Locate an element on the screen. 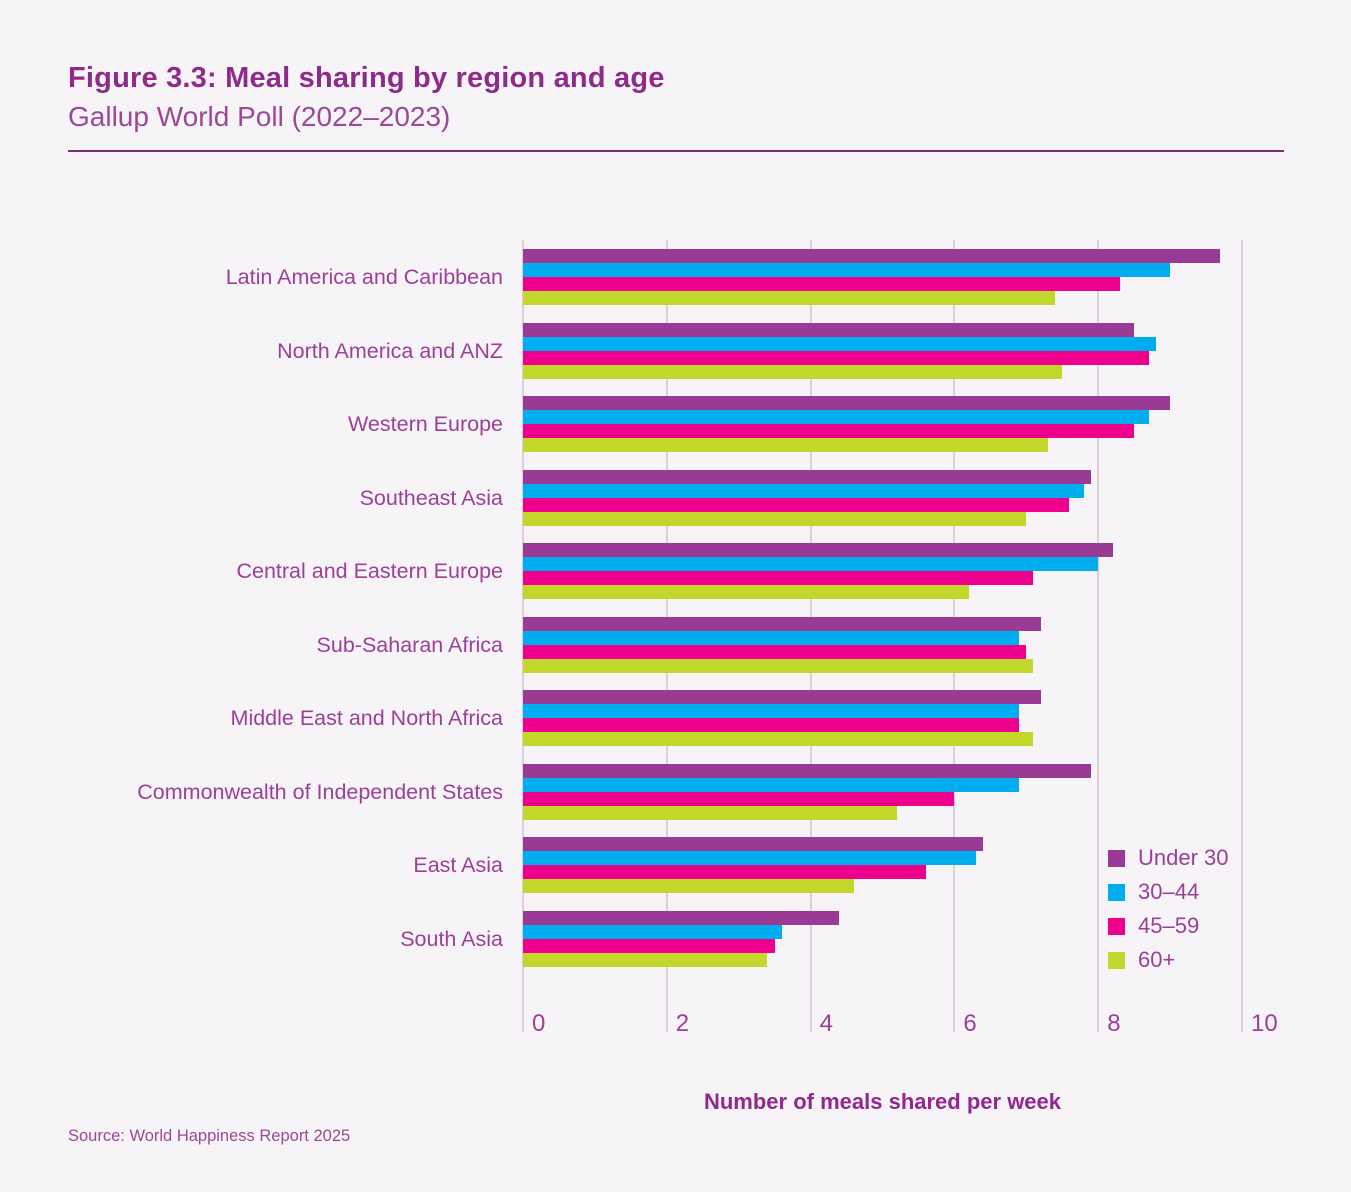  legend-item: 45–59 is located at coordinates (1168, 925).